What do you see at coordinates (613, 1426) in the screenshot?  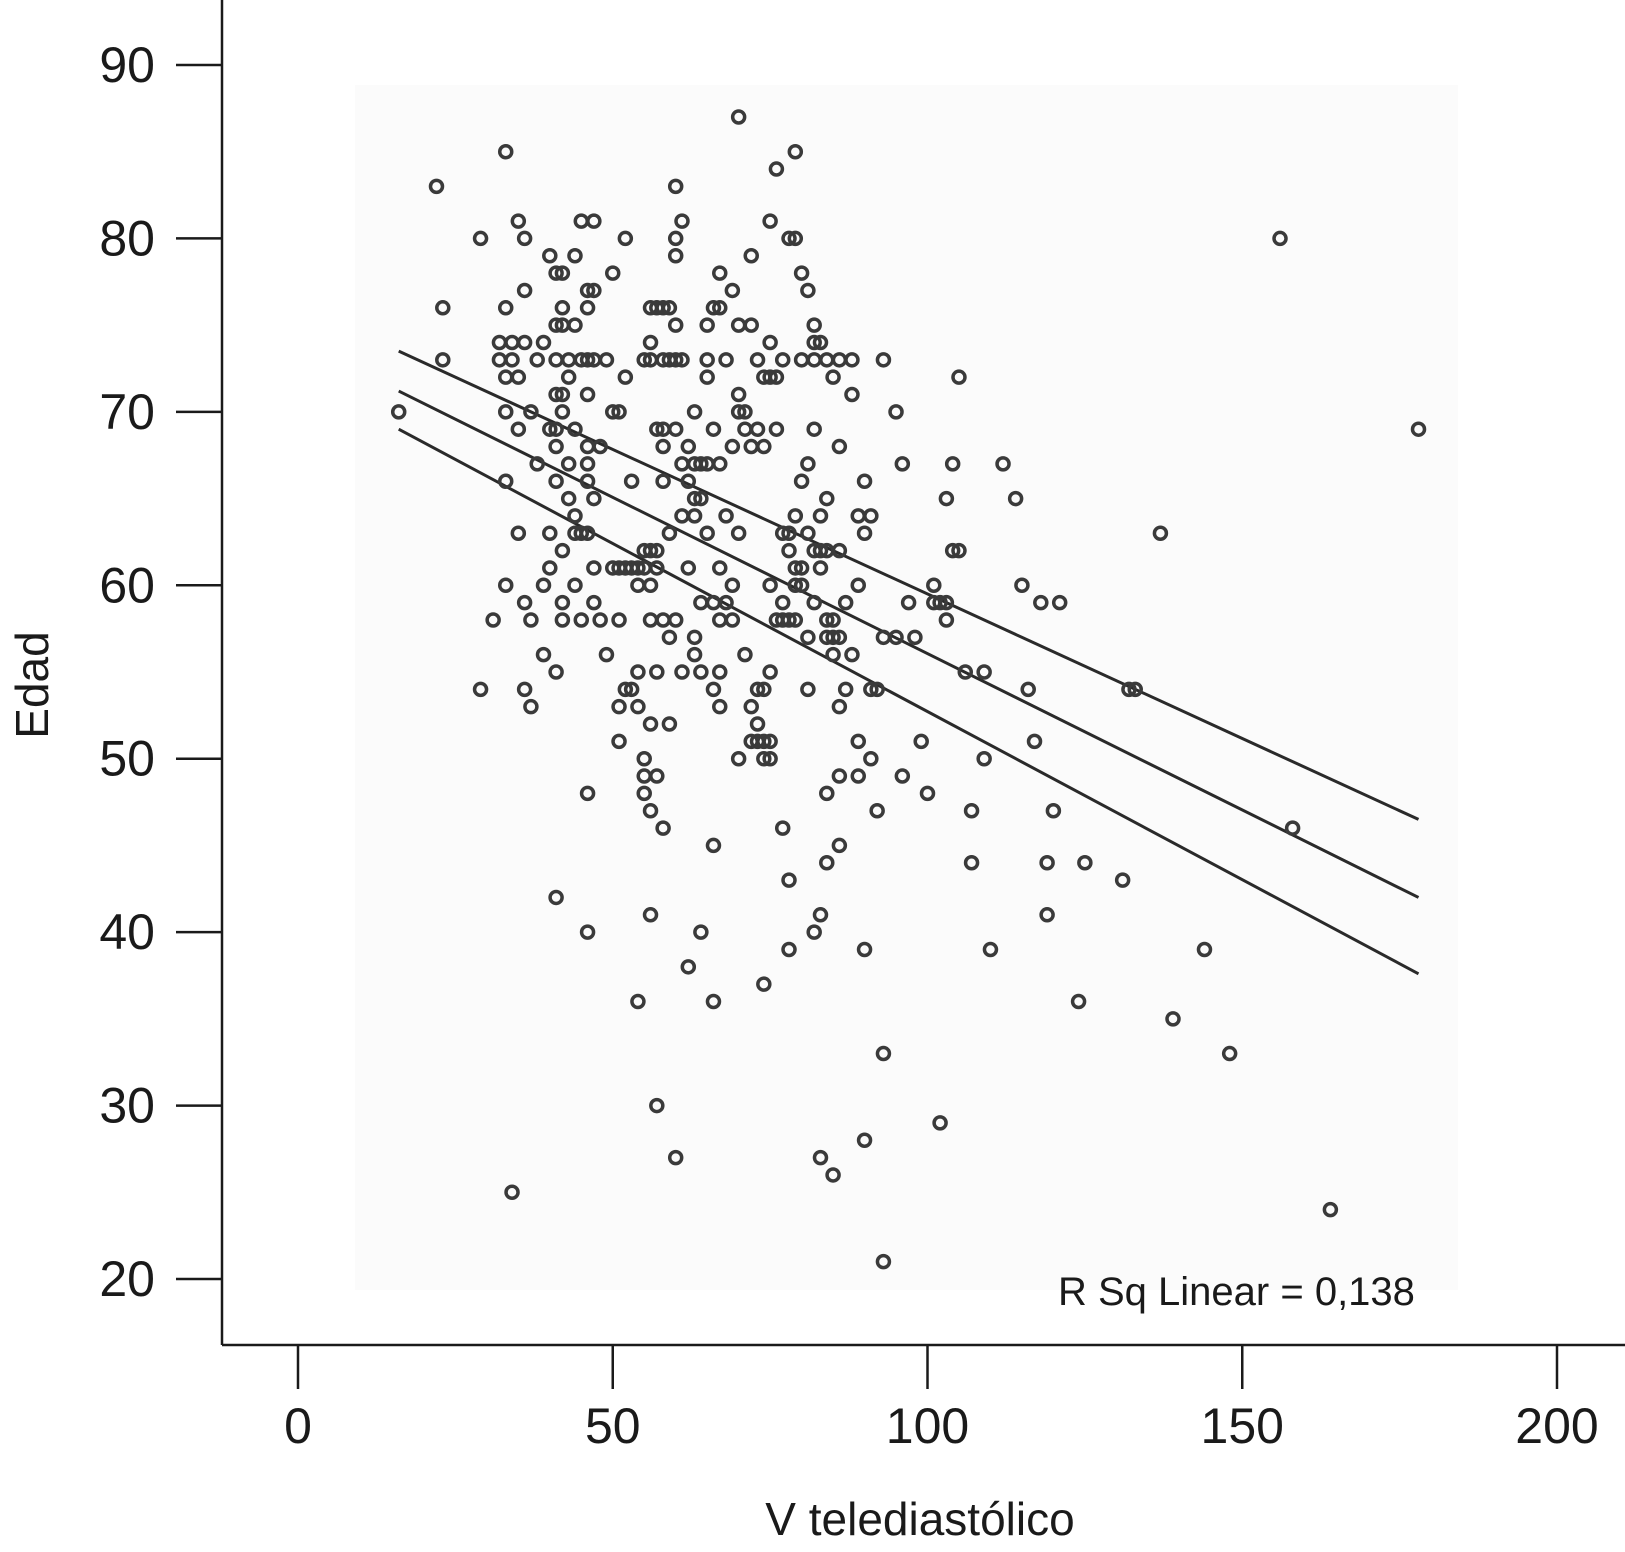 I see `x-tick-label: 50` at bounding box center [613, 1426].